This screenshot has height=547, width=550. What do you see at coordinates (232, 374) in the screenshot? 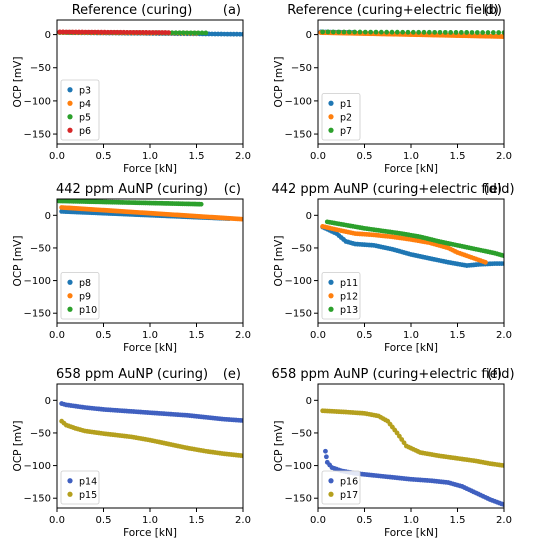
I see `panel-tag: (e)` at bounding box center [232, 374].